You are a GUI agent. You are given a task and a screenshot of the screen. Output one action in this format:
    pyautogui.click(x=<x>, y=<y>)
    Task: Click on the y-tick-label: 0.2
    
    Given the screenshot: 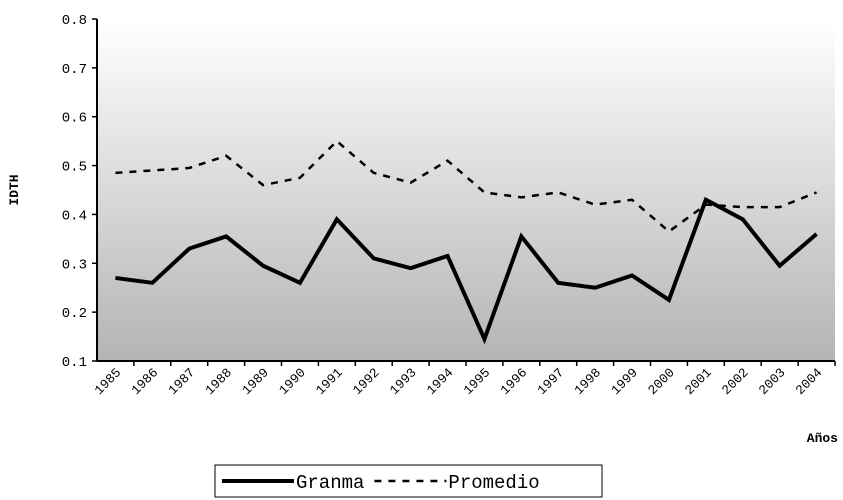 What is the action you would take?
    pyautogui.click(x=74, y=314)
    